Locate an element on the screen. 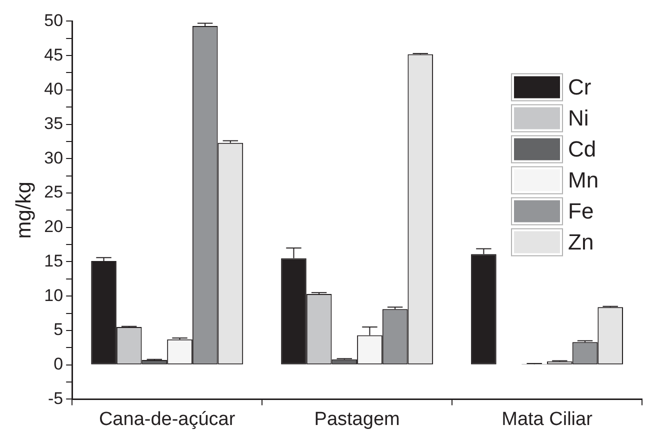 This screenshot has height=442, width=658. y-tick-label: 5 is located at coordinates (59, 330).